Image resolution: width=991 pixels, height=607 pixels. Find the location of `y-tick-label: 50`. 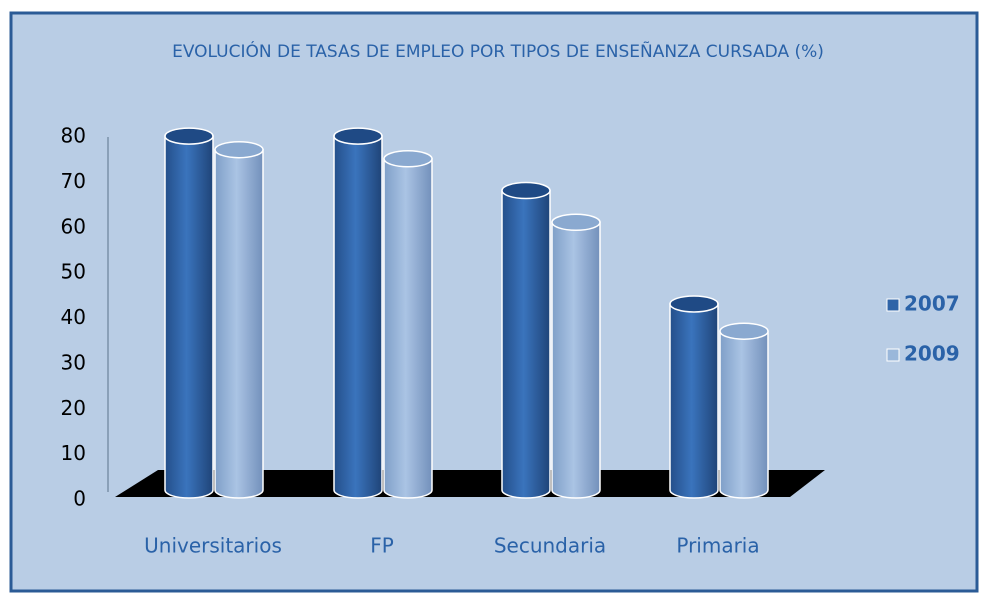

y-tick-label: 50 is located at coordinates (73, 272).